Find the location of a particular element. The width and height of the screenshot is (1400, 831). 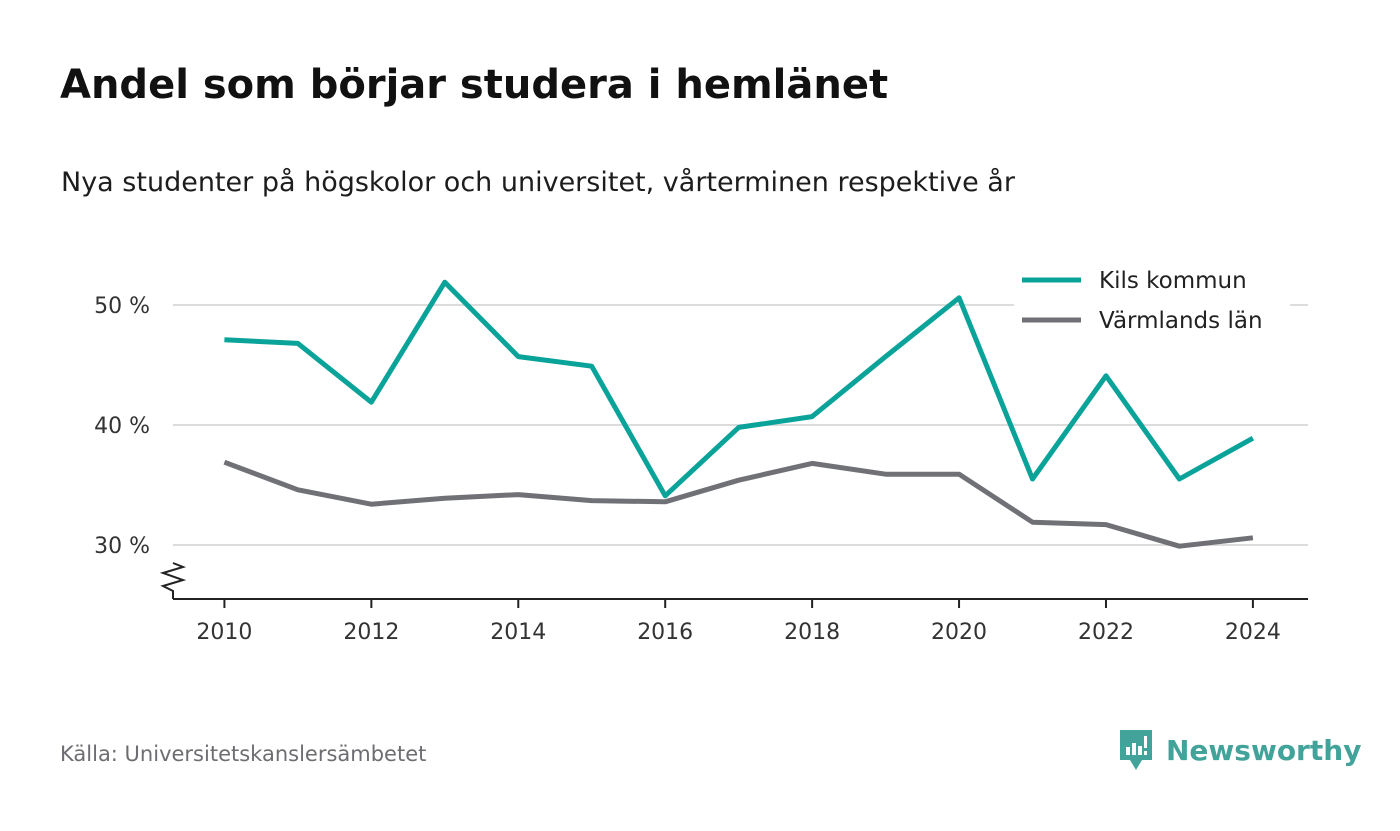

x-tick-label: 2020 is located at coordinates (959, 632).